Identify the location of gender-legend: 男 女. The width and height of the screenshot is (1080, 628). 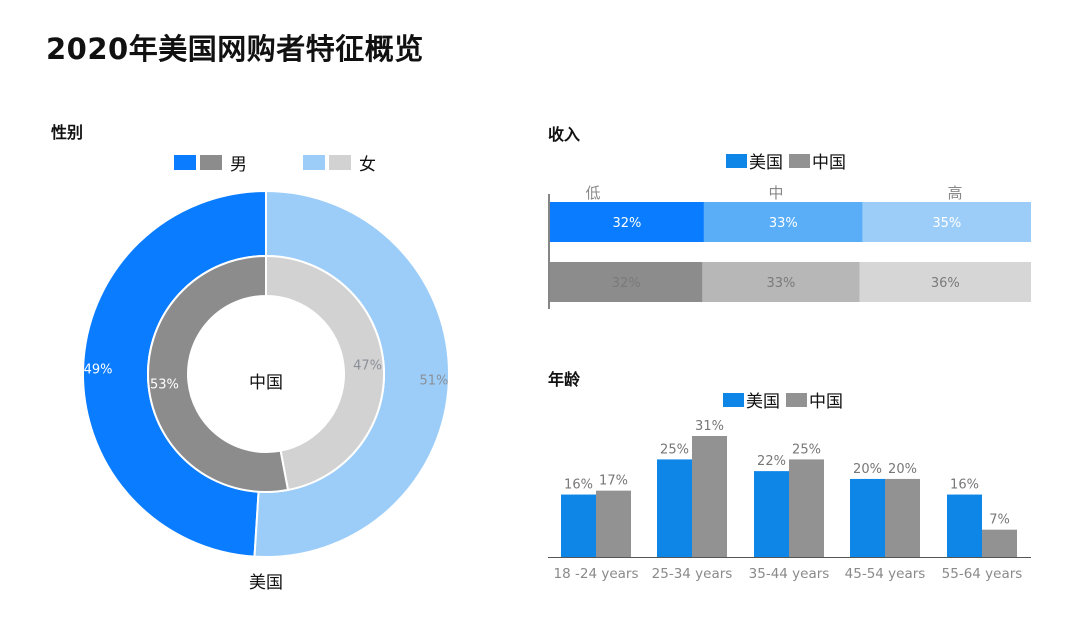
(275, 162).